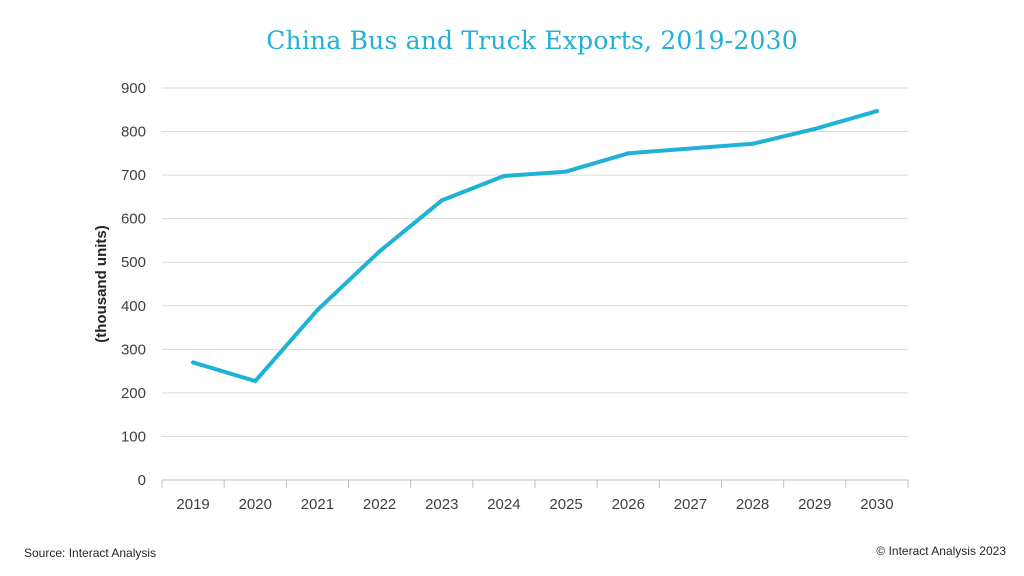  What do you see at coordinates (814, 504) in the screenshot?
I see `x-tick-label-2029: 2029` at bounding box center [814, 504].